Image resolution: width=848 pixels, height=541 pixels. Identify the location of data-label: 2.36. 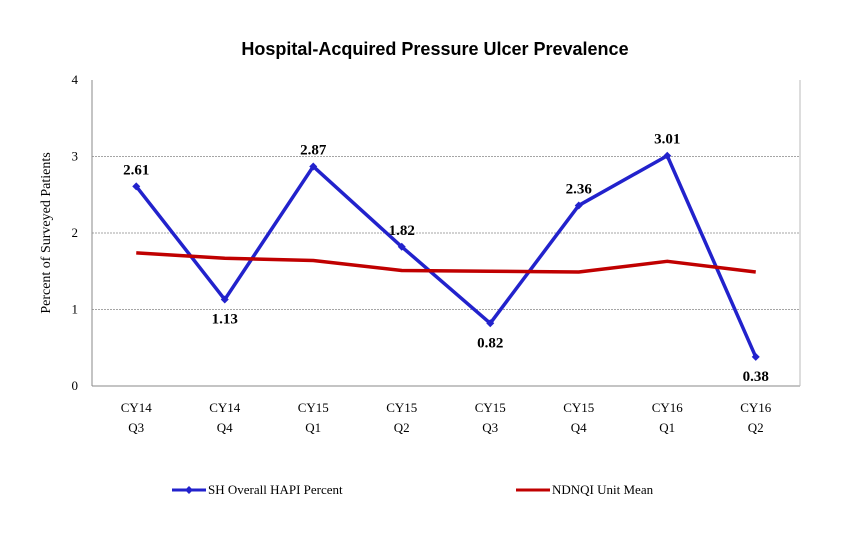
(579, 189).